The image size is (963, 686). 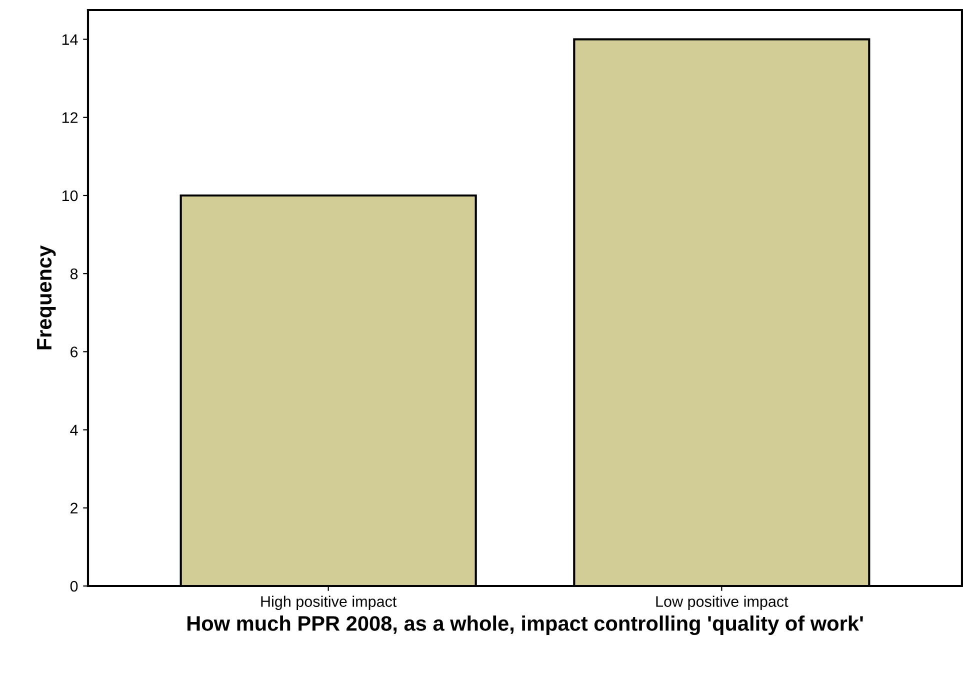 I want to click on y-tick-label: 4, so click(x=74, y=430).